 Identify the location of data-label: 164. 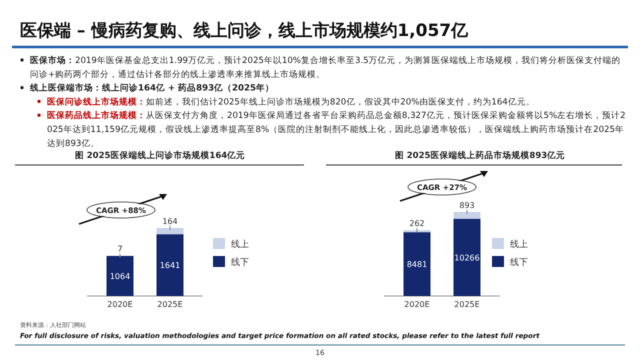
(170, 221).